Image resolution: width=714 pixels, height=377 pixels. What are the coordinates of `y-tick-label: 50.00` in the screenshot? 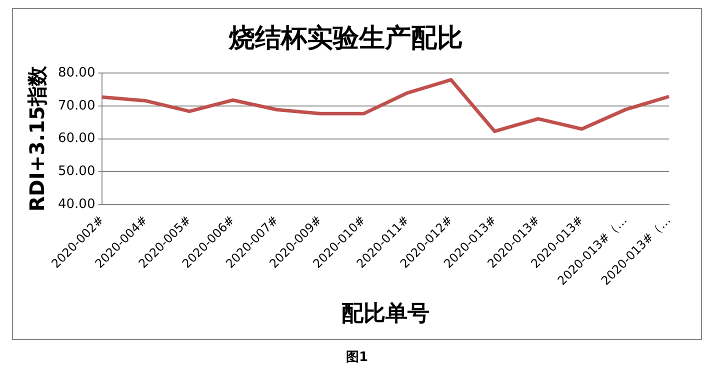 It's located at (77, 172).